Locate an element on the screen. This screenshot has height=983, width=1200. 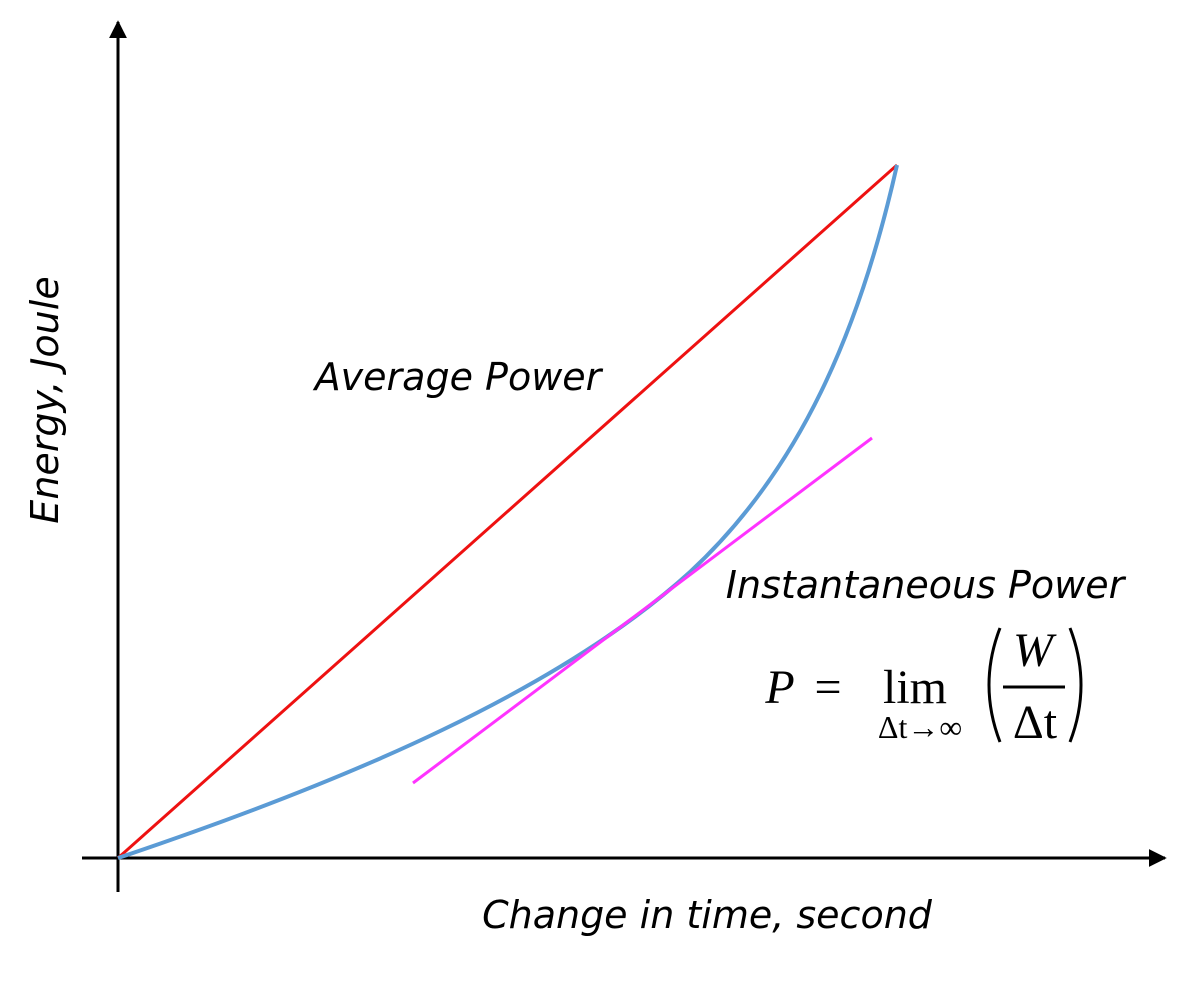
x-axis-label: Change in time, second is located at coordinates (707, 915).